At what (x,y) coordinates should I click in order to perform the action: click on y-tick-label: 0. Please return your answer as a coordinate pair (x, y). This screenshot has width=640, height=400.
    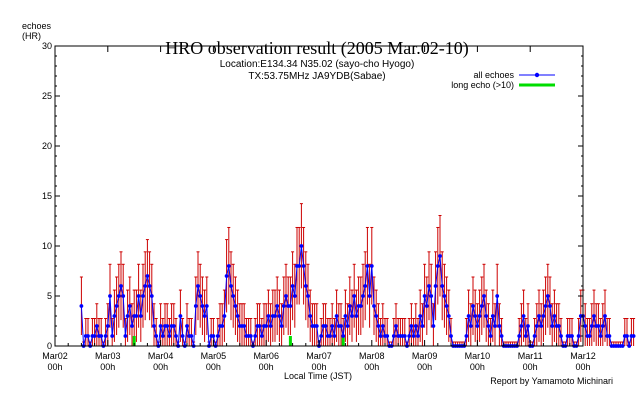
    Looking at the image, I should click on (49, 346).